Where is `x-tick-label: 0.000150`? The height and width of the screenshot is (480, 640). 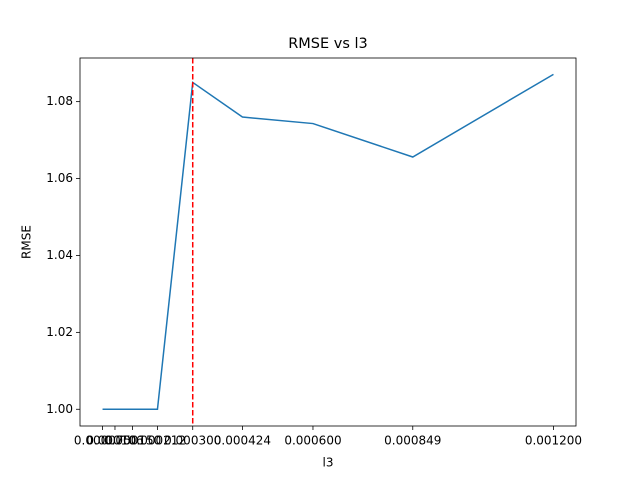 x-tick-label: 0.000150 is located at coordinates (132, 441).